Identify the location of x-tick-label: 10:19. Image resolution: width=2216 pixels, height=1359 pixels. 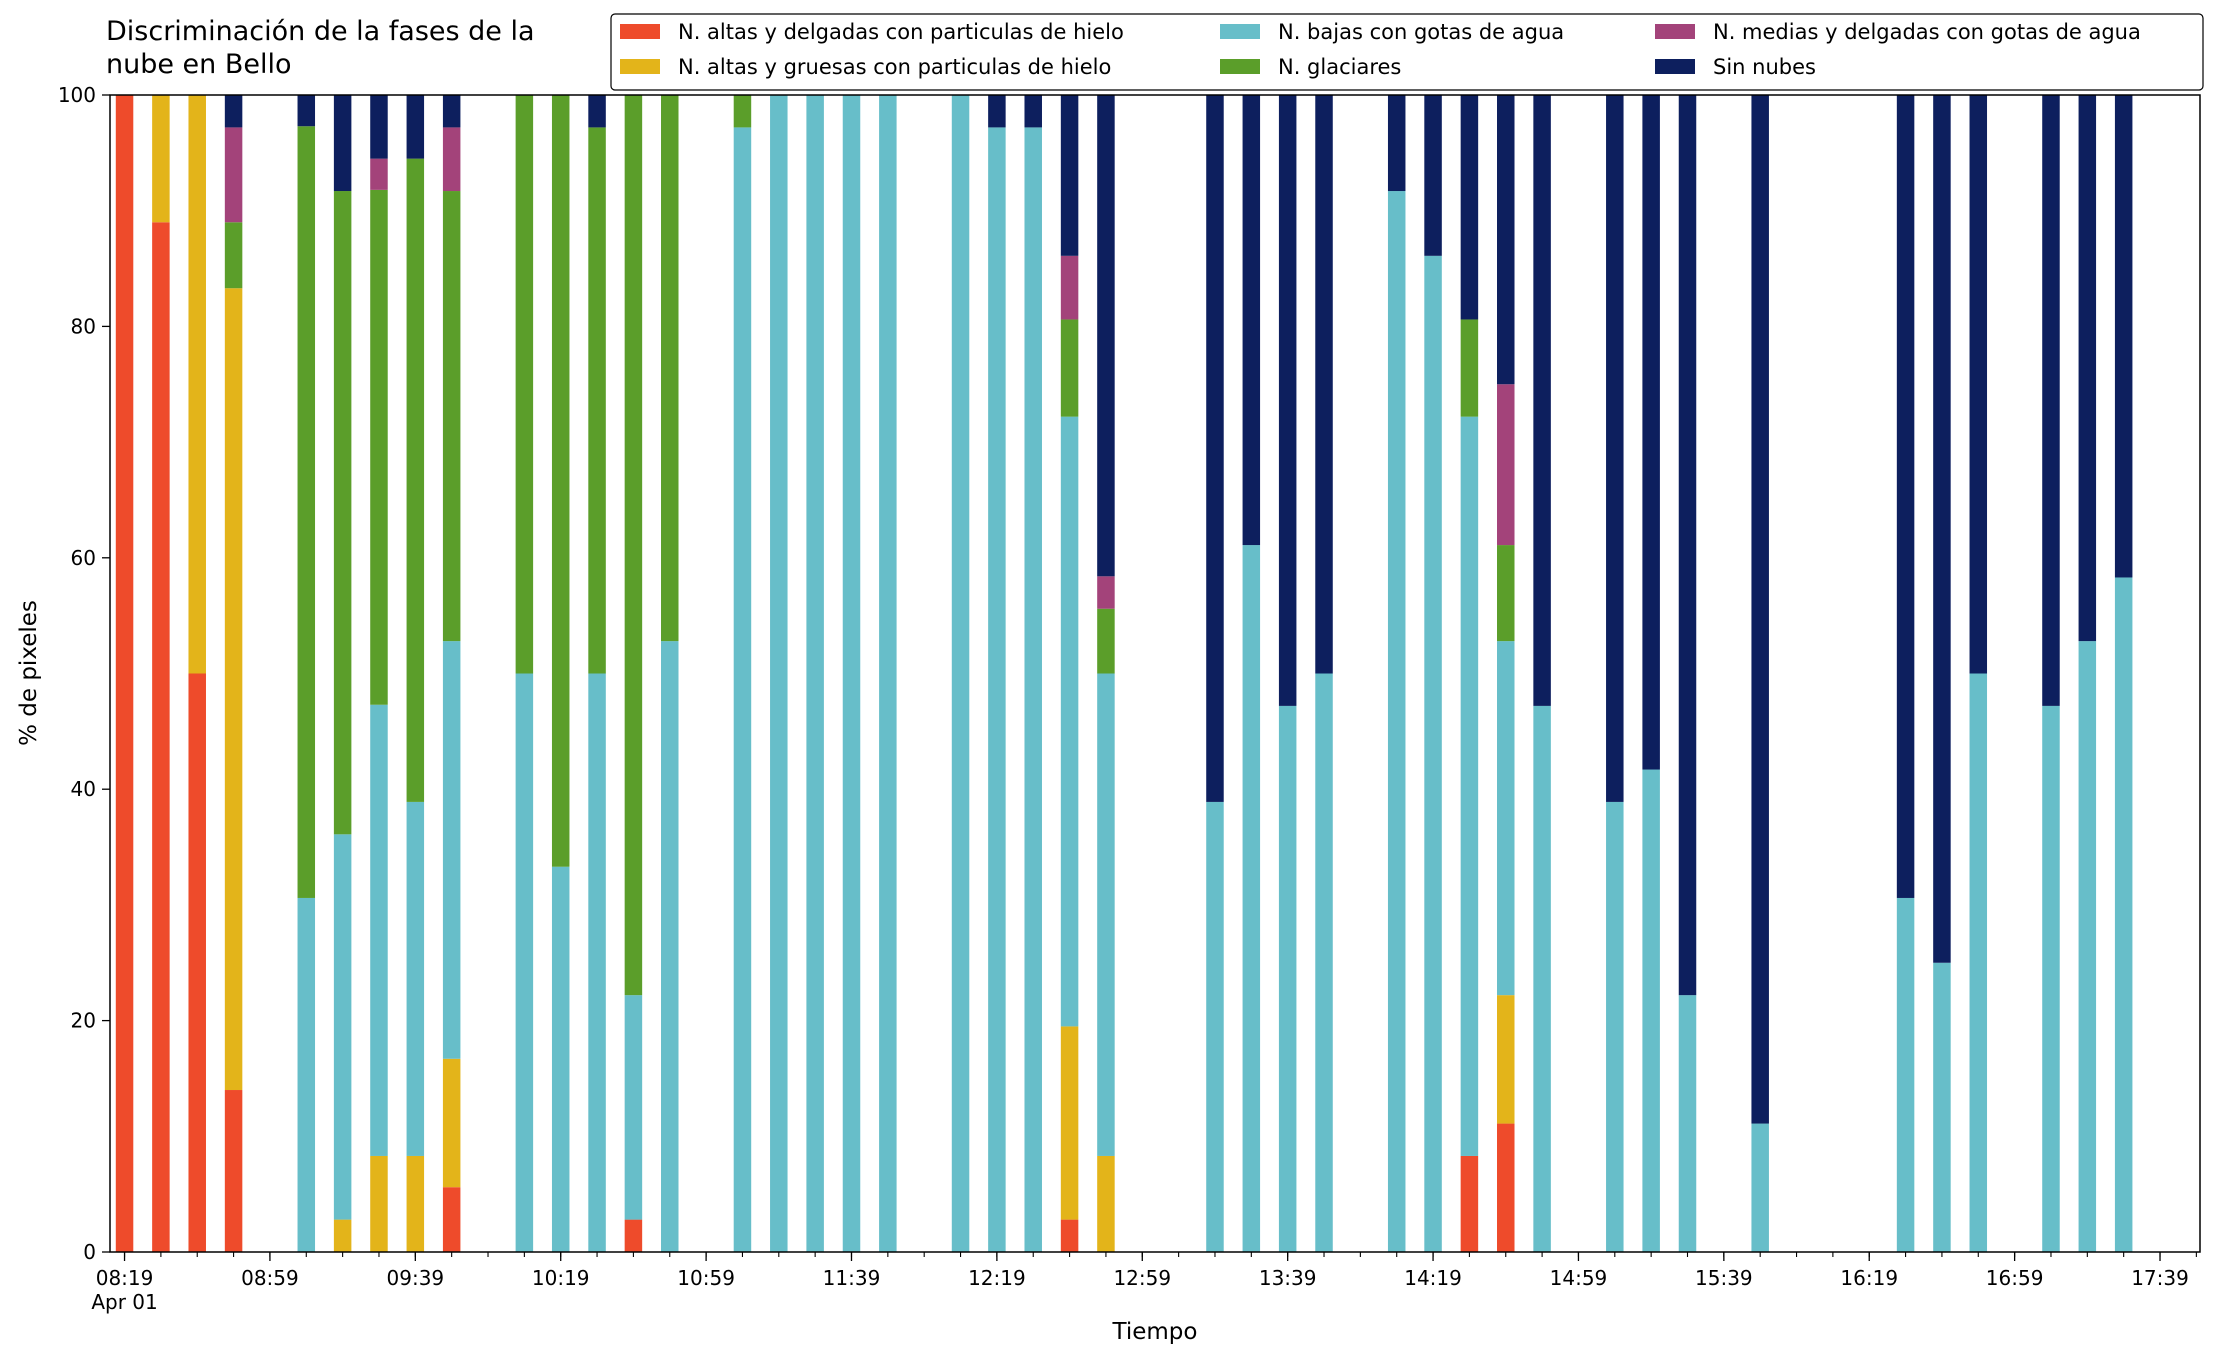
(561, 1278).